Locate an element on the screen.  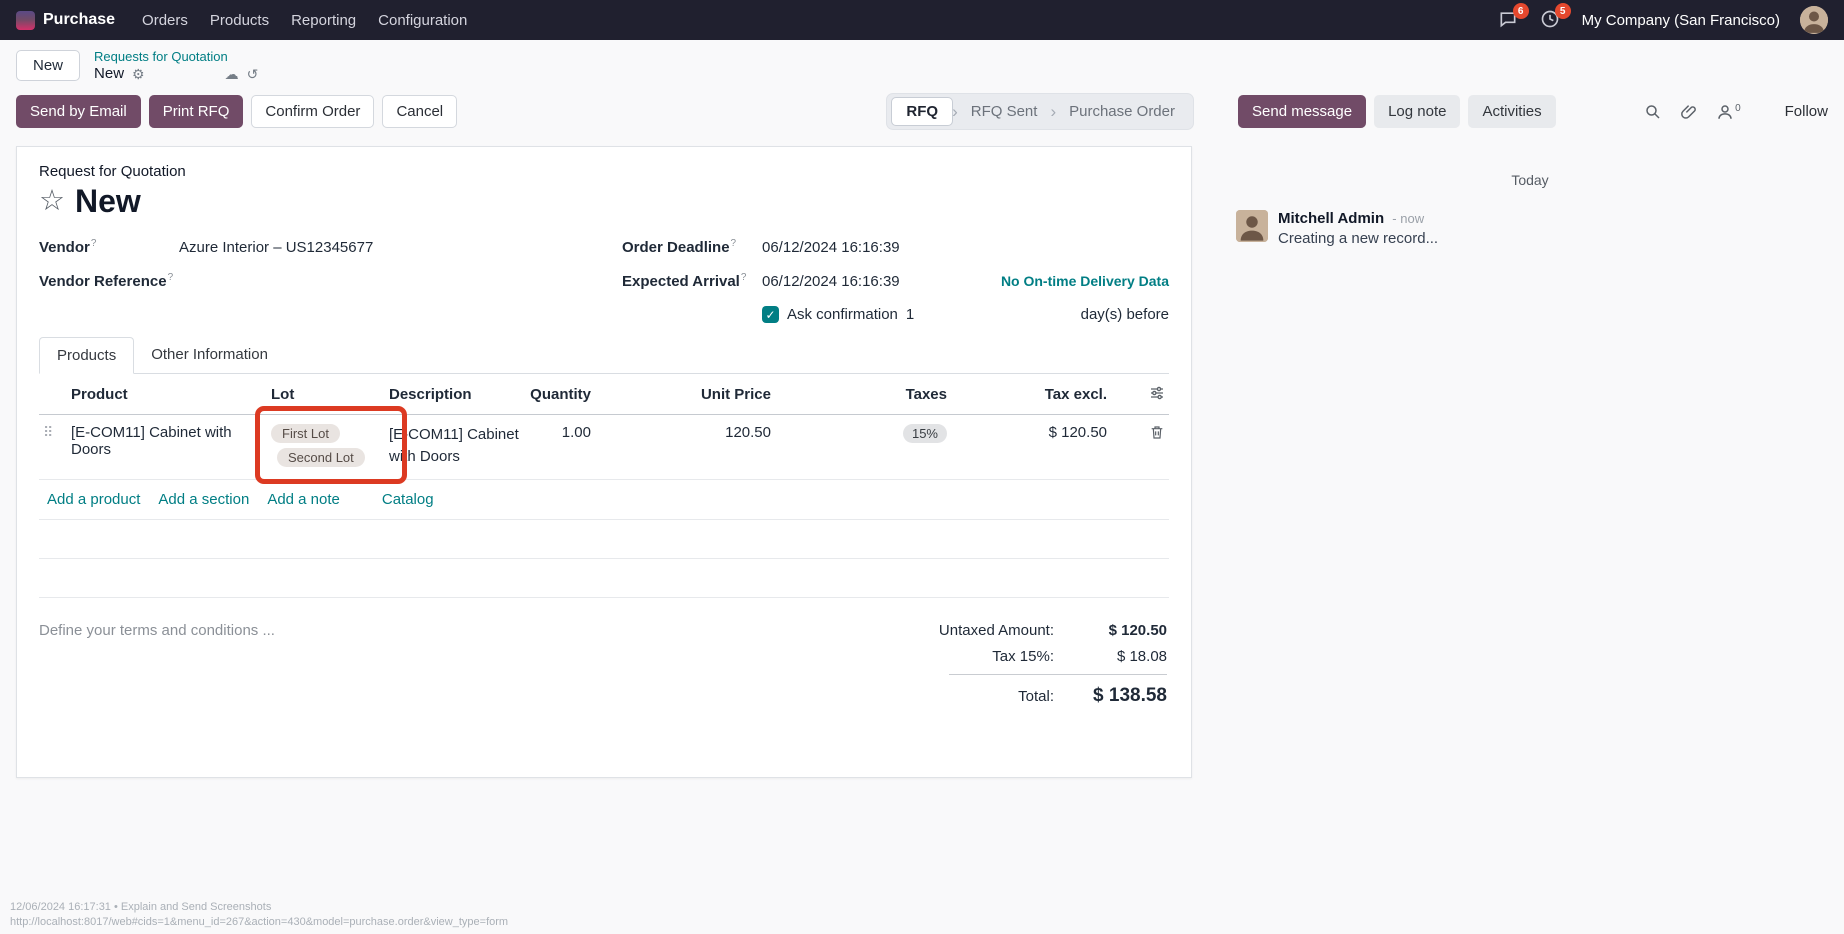
on-time-delivery-link: No On-time Delivery Data is located at coordinates (1084, 281).